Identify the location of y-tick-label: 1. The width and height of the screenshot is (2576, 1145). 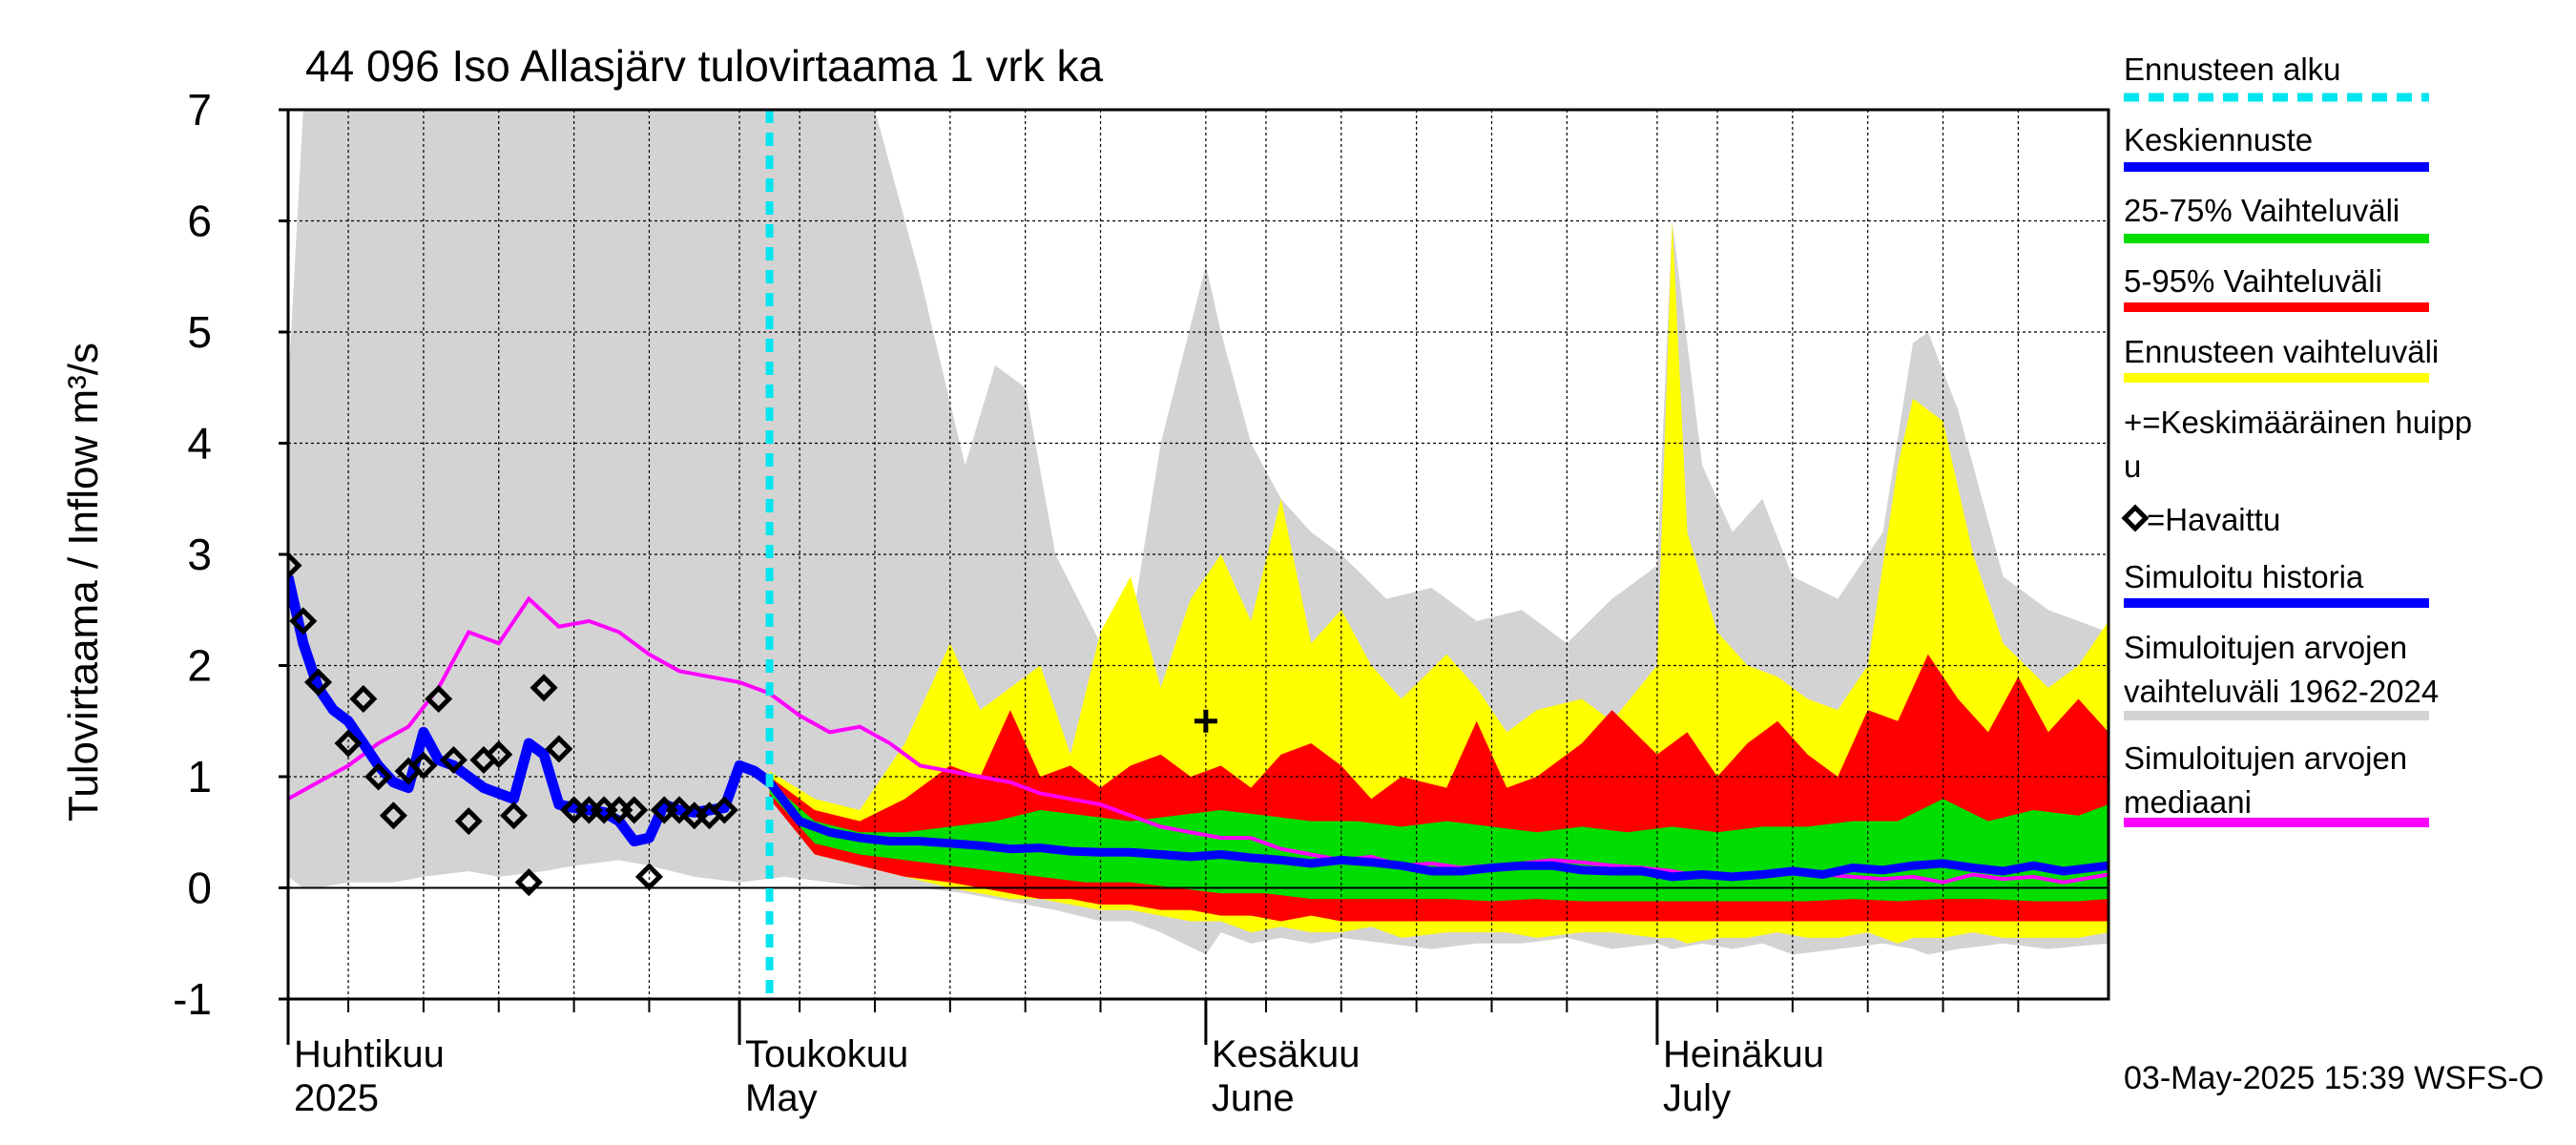
(199, 777).